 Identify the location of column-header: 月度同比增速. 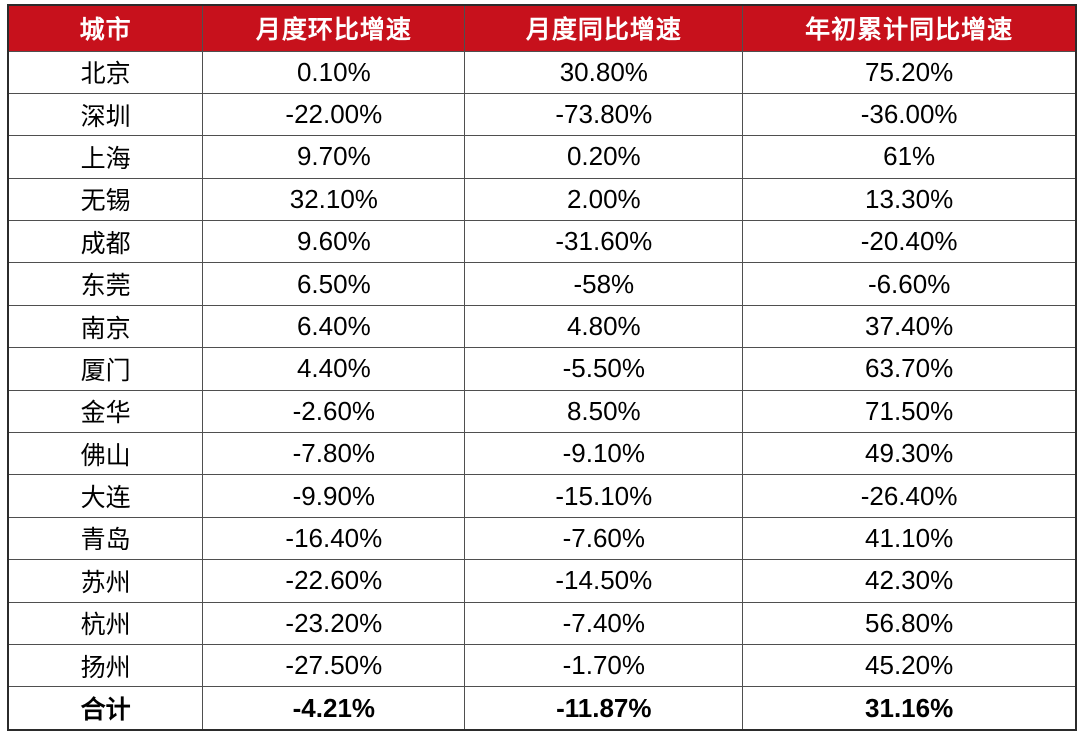
(604, 28).